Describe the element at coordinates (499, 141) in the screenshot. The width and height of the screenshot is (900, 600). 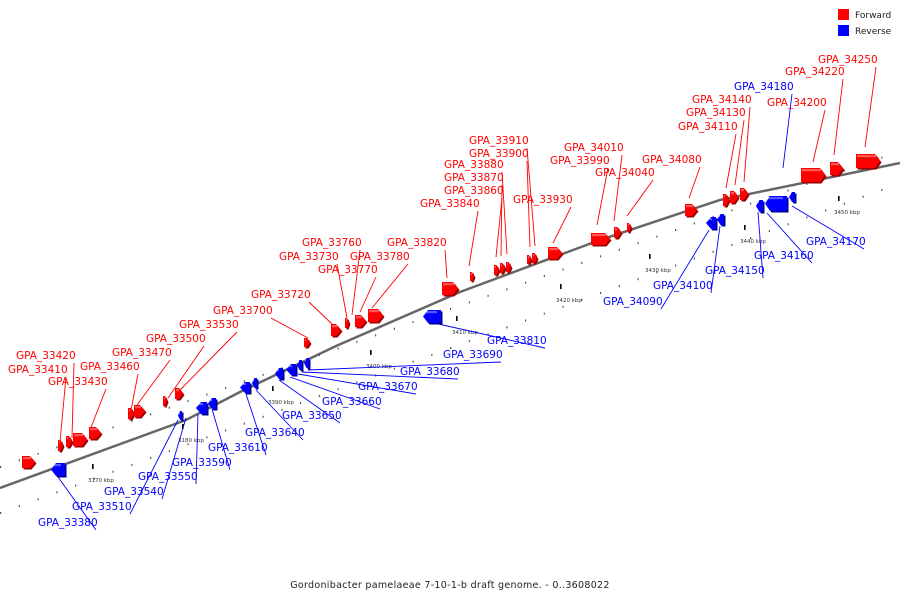
I see `gene-label-gpa-33910: GPA_33910` at that location.